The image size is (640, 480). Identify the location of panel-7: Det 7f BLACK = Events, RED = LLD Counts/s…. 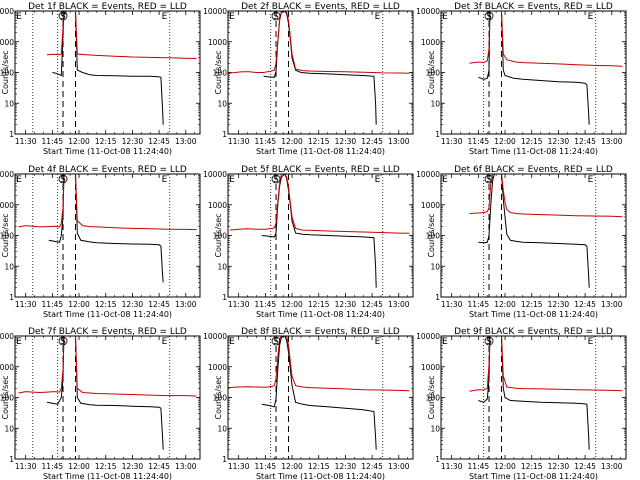
(100, 403).